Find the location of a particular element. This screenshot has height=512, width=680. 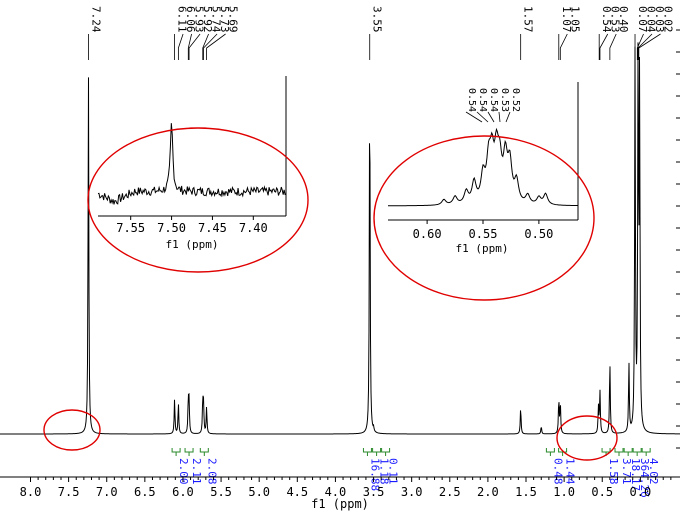

peak-label: 1.57 is located at coordinates (528, 19).